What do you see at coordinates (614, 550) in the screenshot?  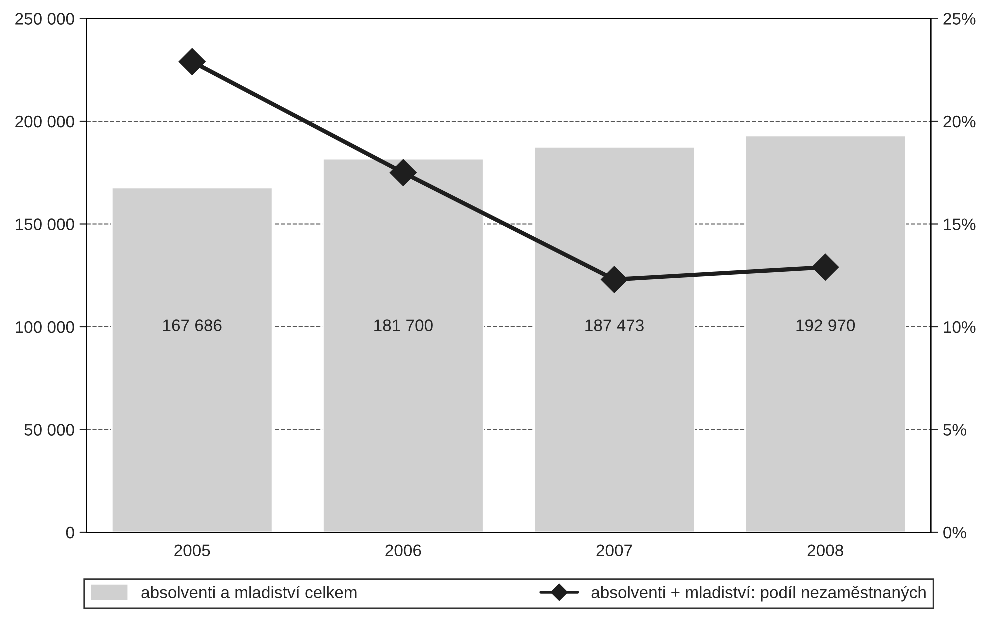 I see `x-tick-label: 2007` at bounding box center [614, 550].